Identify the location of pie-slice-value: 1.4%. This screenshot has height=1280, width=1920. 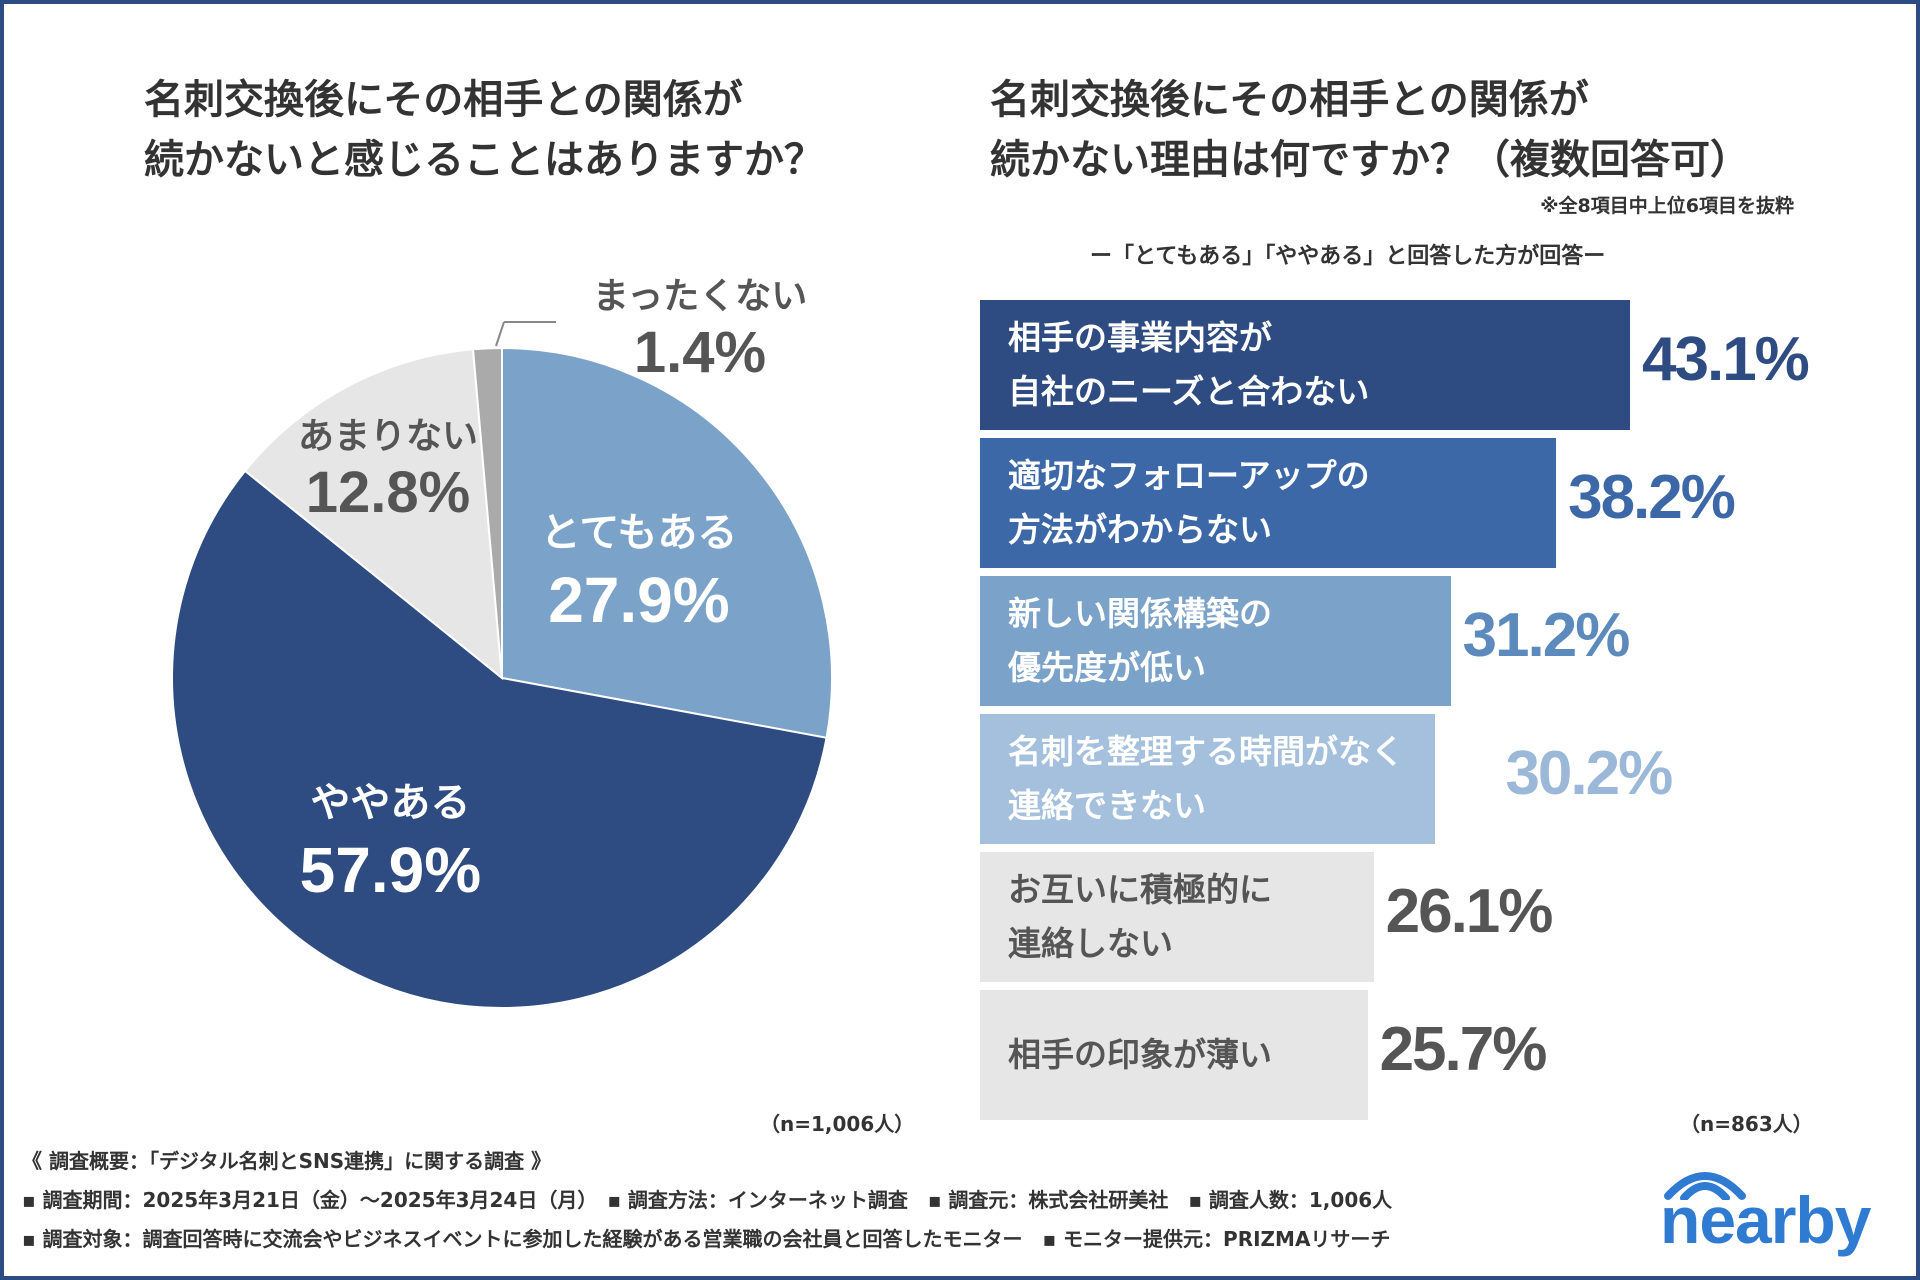
(700, 352).